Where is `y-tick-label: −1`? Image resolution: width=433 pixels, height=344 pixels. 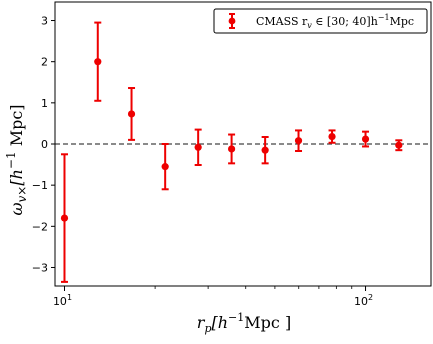
y-tick-label: −1 is located at coordinates (40, 185).